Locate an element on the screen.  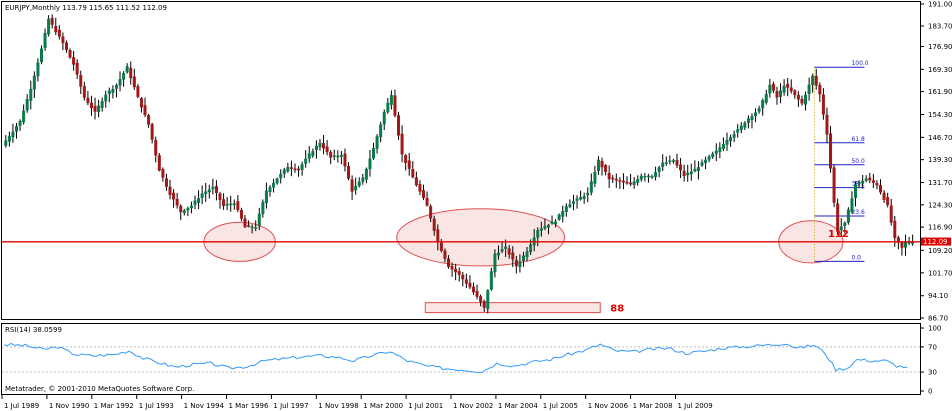
time-tick-label: 1 Jul 1989 is located at coordinates (21, 406).